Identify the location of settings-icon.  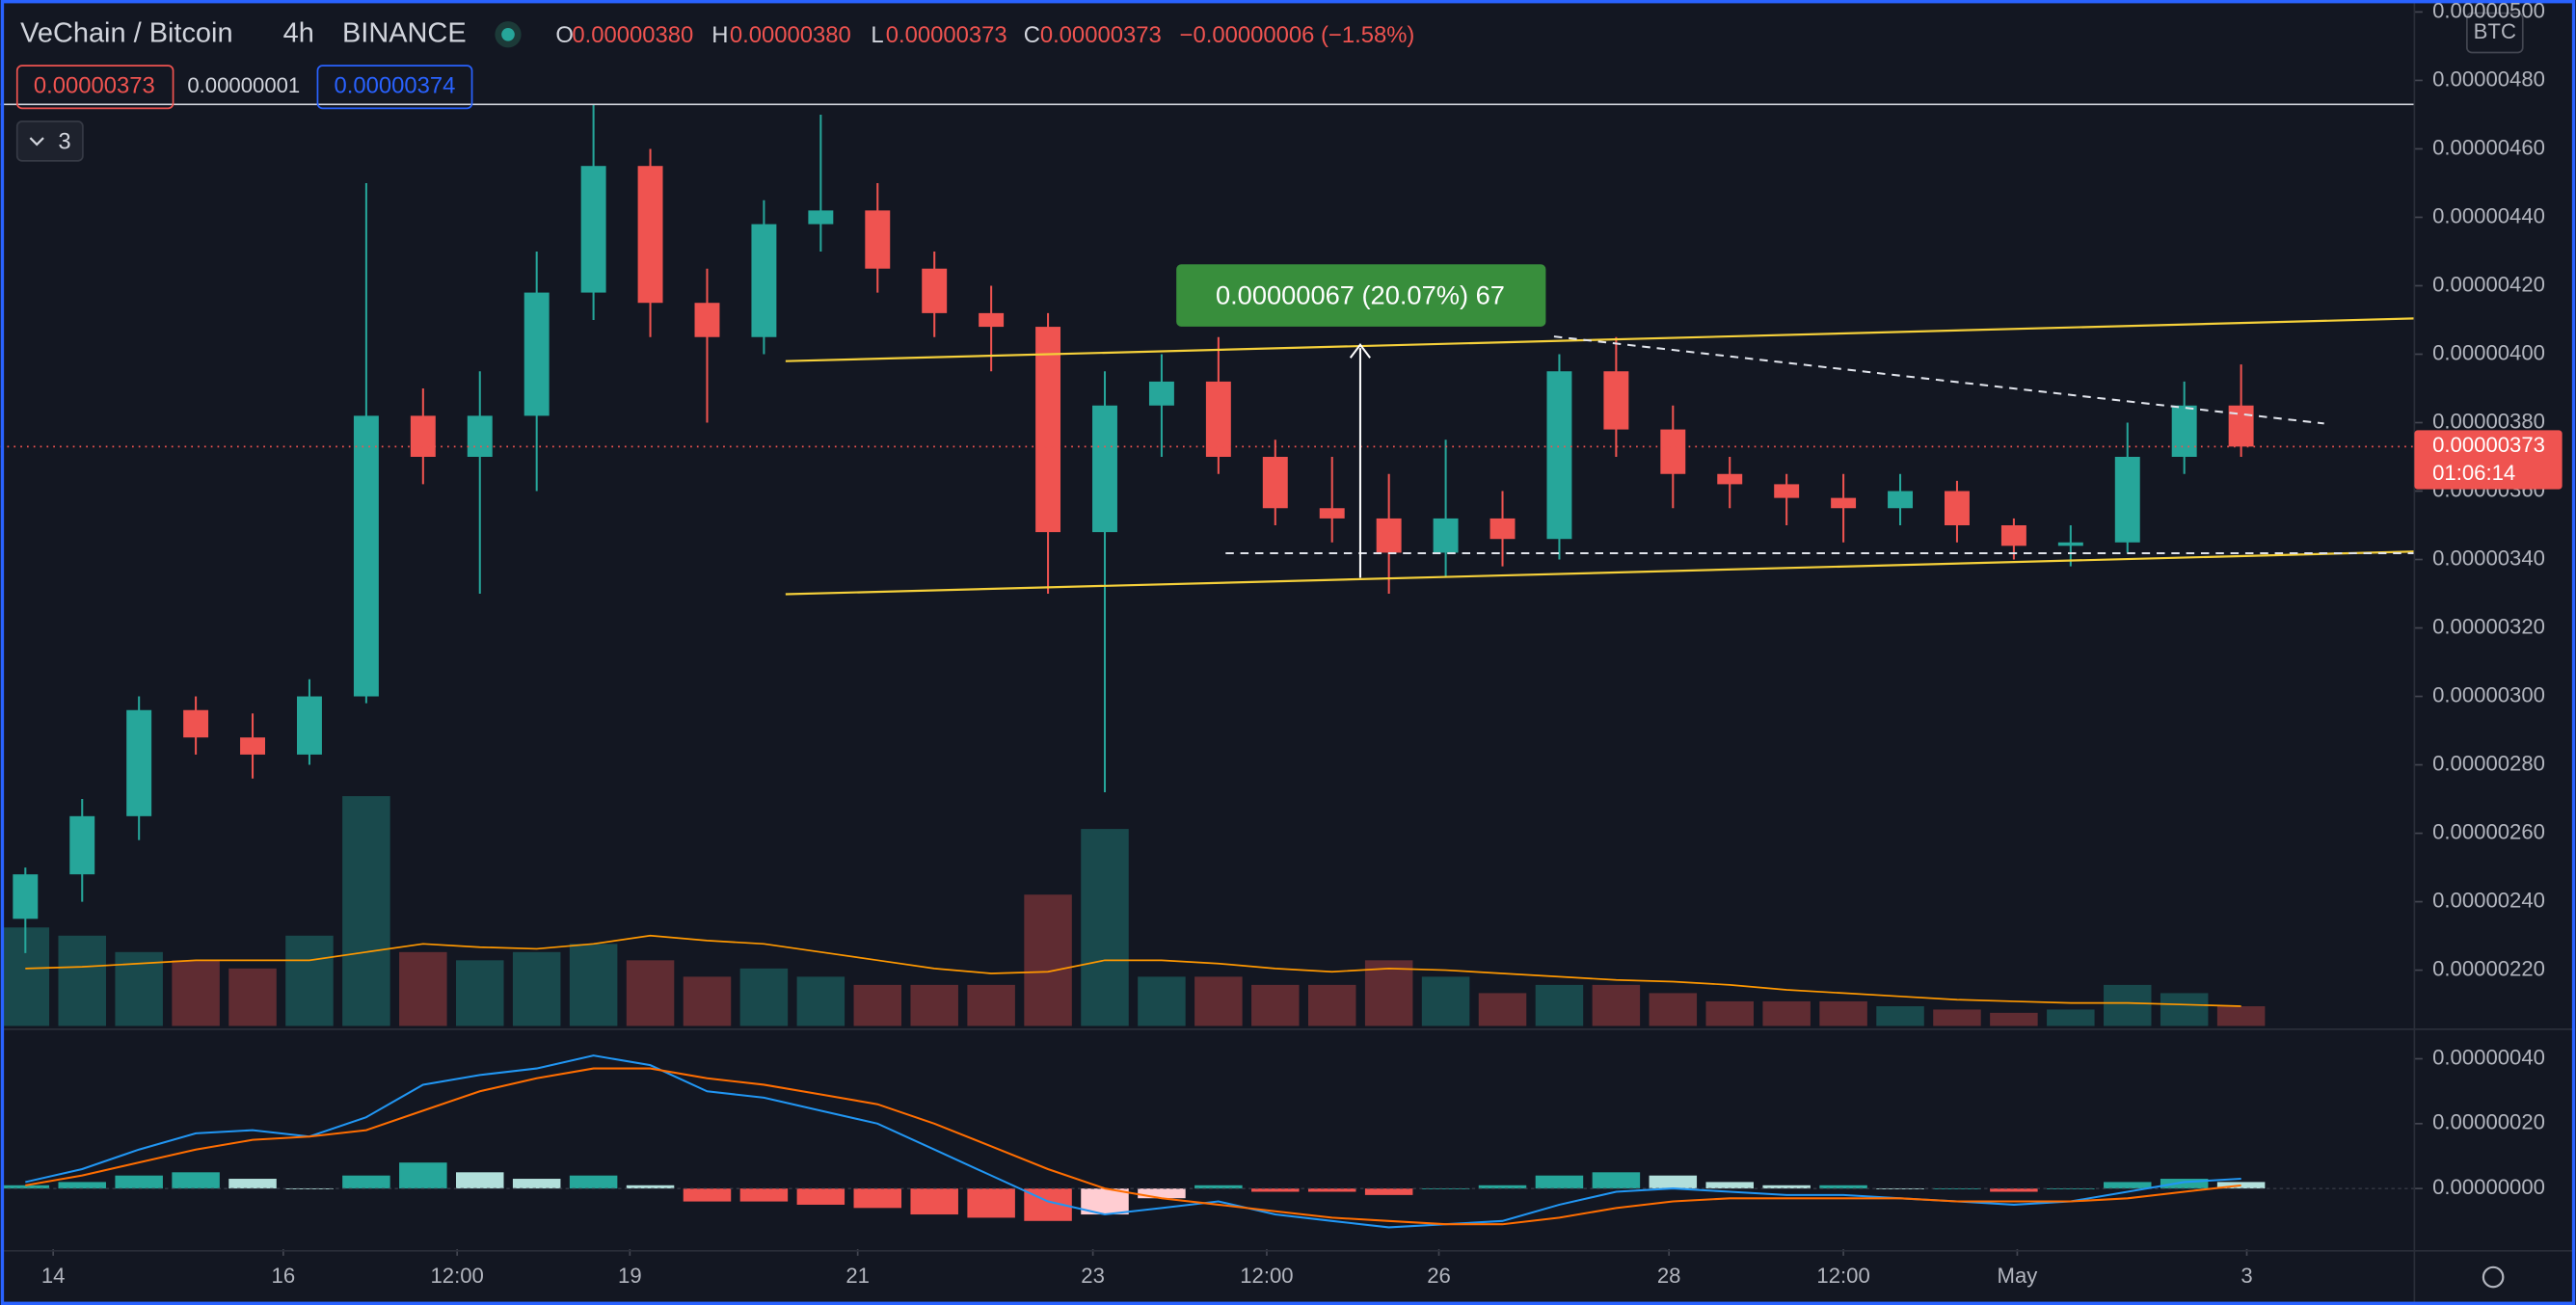
(2493, 1277).